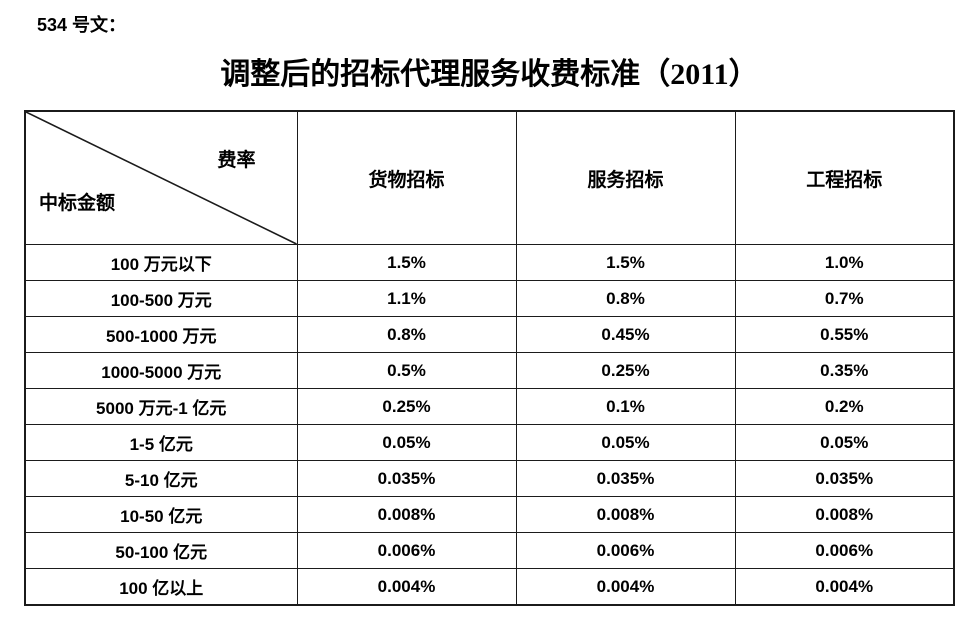 The width and height of the screenshot is (979, 629). What do you see at coordinates (161, 587) in the screenshot?
I see `amount-range-cell: 100 亿以上` at bounding box center [161, 587].